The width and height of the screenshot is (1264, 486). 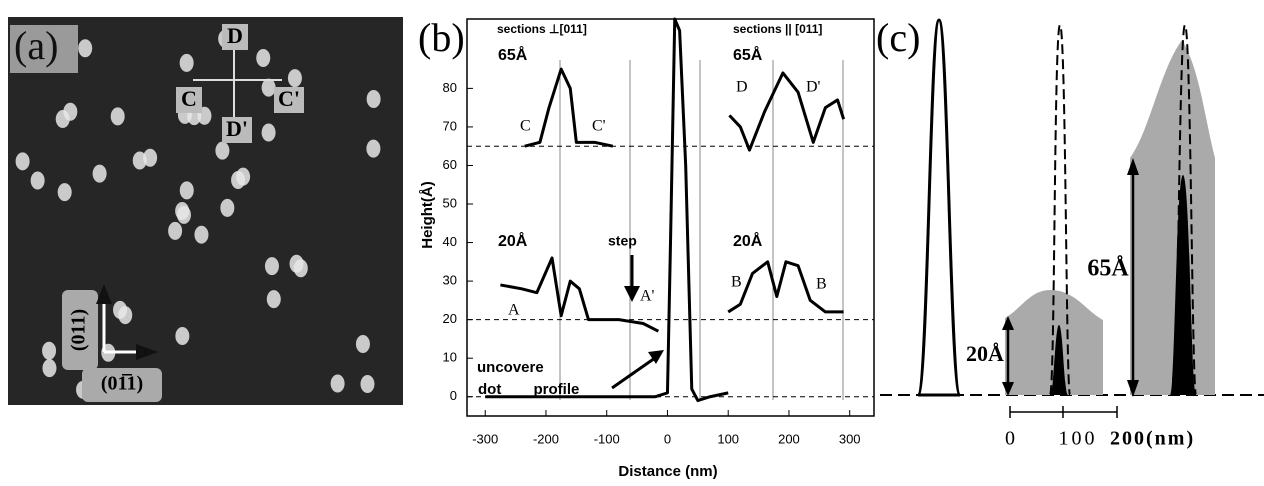 I want to click on height-label: 65Å, so click(x=1108, y=269).